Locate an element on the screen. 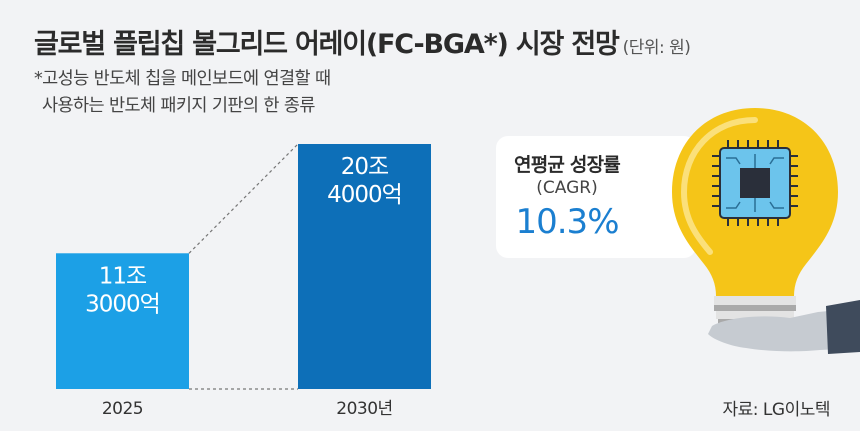 The width and height of the screenshot is (860, 431). bar-value-label: 3000억 is located at coordinates (122, 304).